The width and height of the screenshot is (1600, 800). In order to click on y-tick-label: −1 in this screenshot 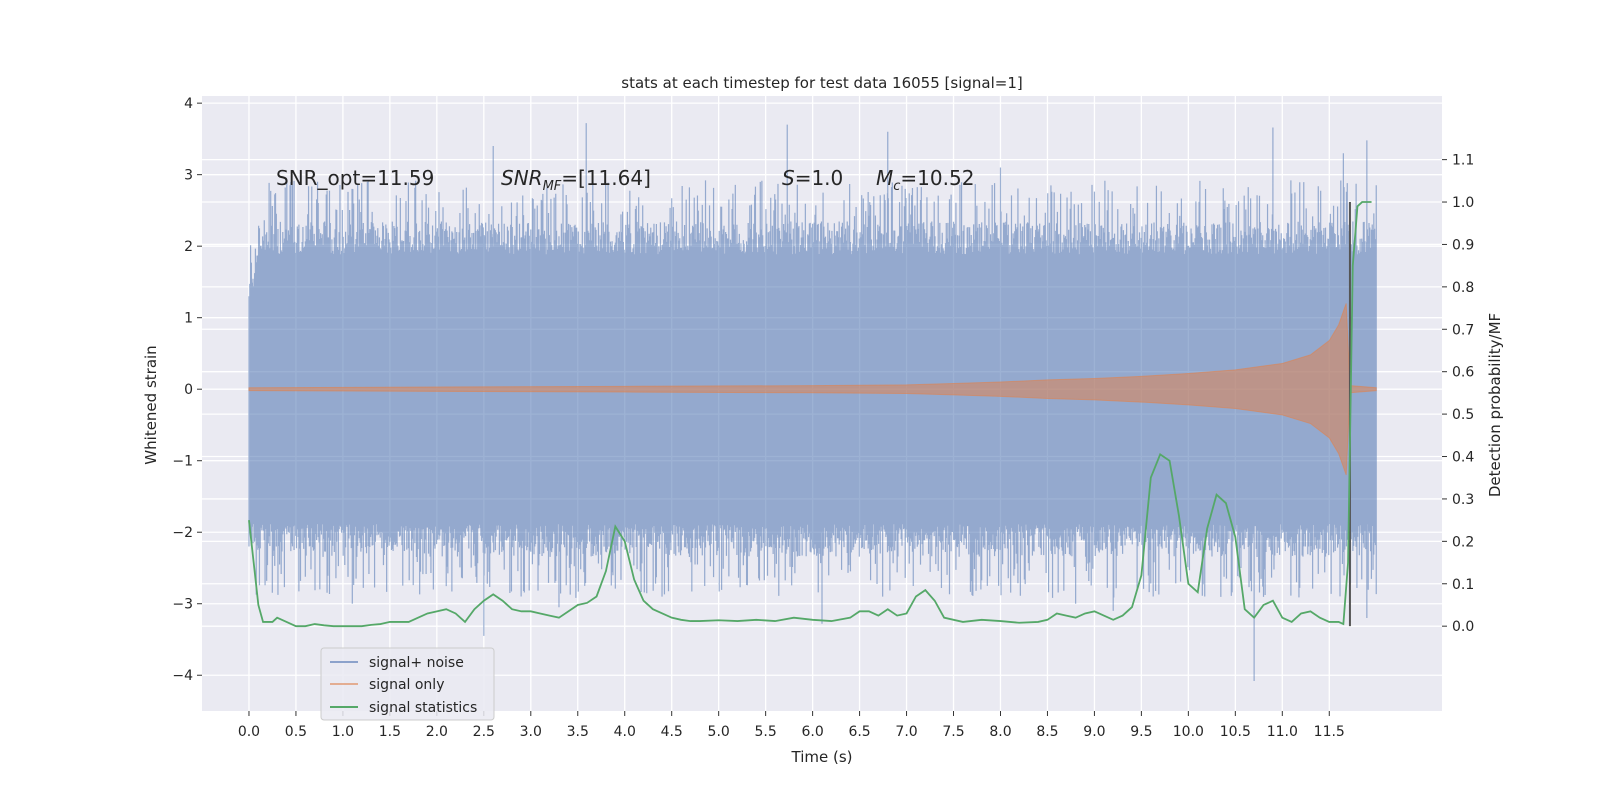, I will do `click(182, 462)`.